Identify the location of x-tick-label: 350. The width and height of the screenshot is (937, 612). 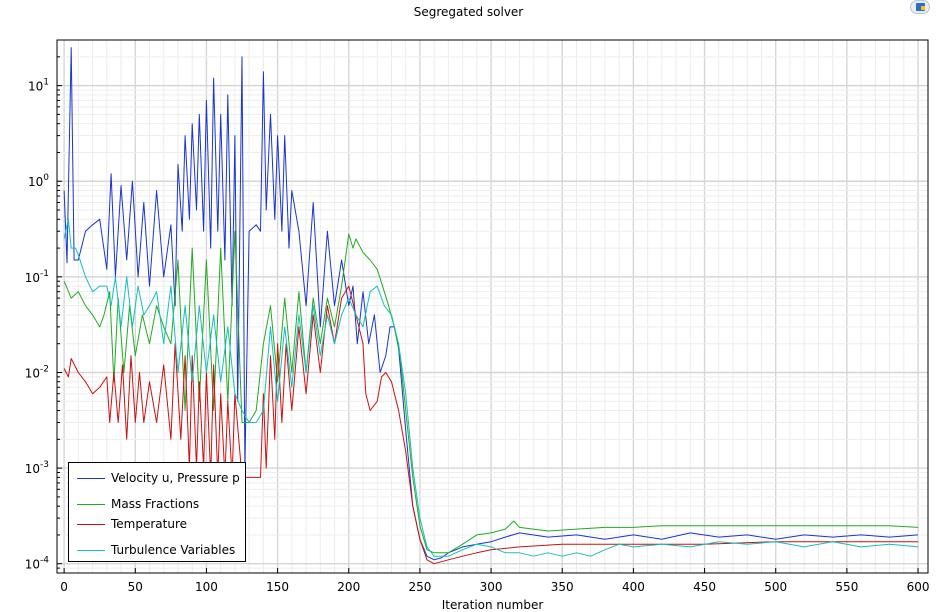
(562, 587).